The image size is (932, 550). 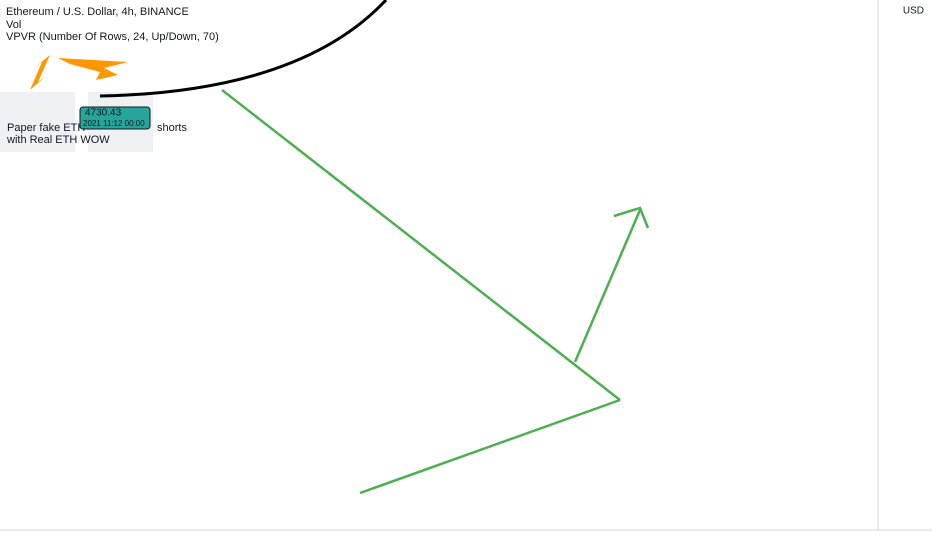 I want to click on annotation-text: with Real ETH WOW, so click(x=58, y=140).